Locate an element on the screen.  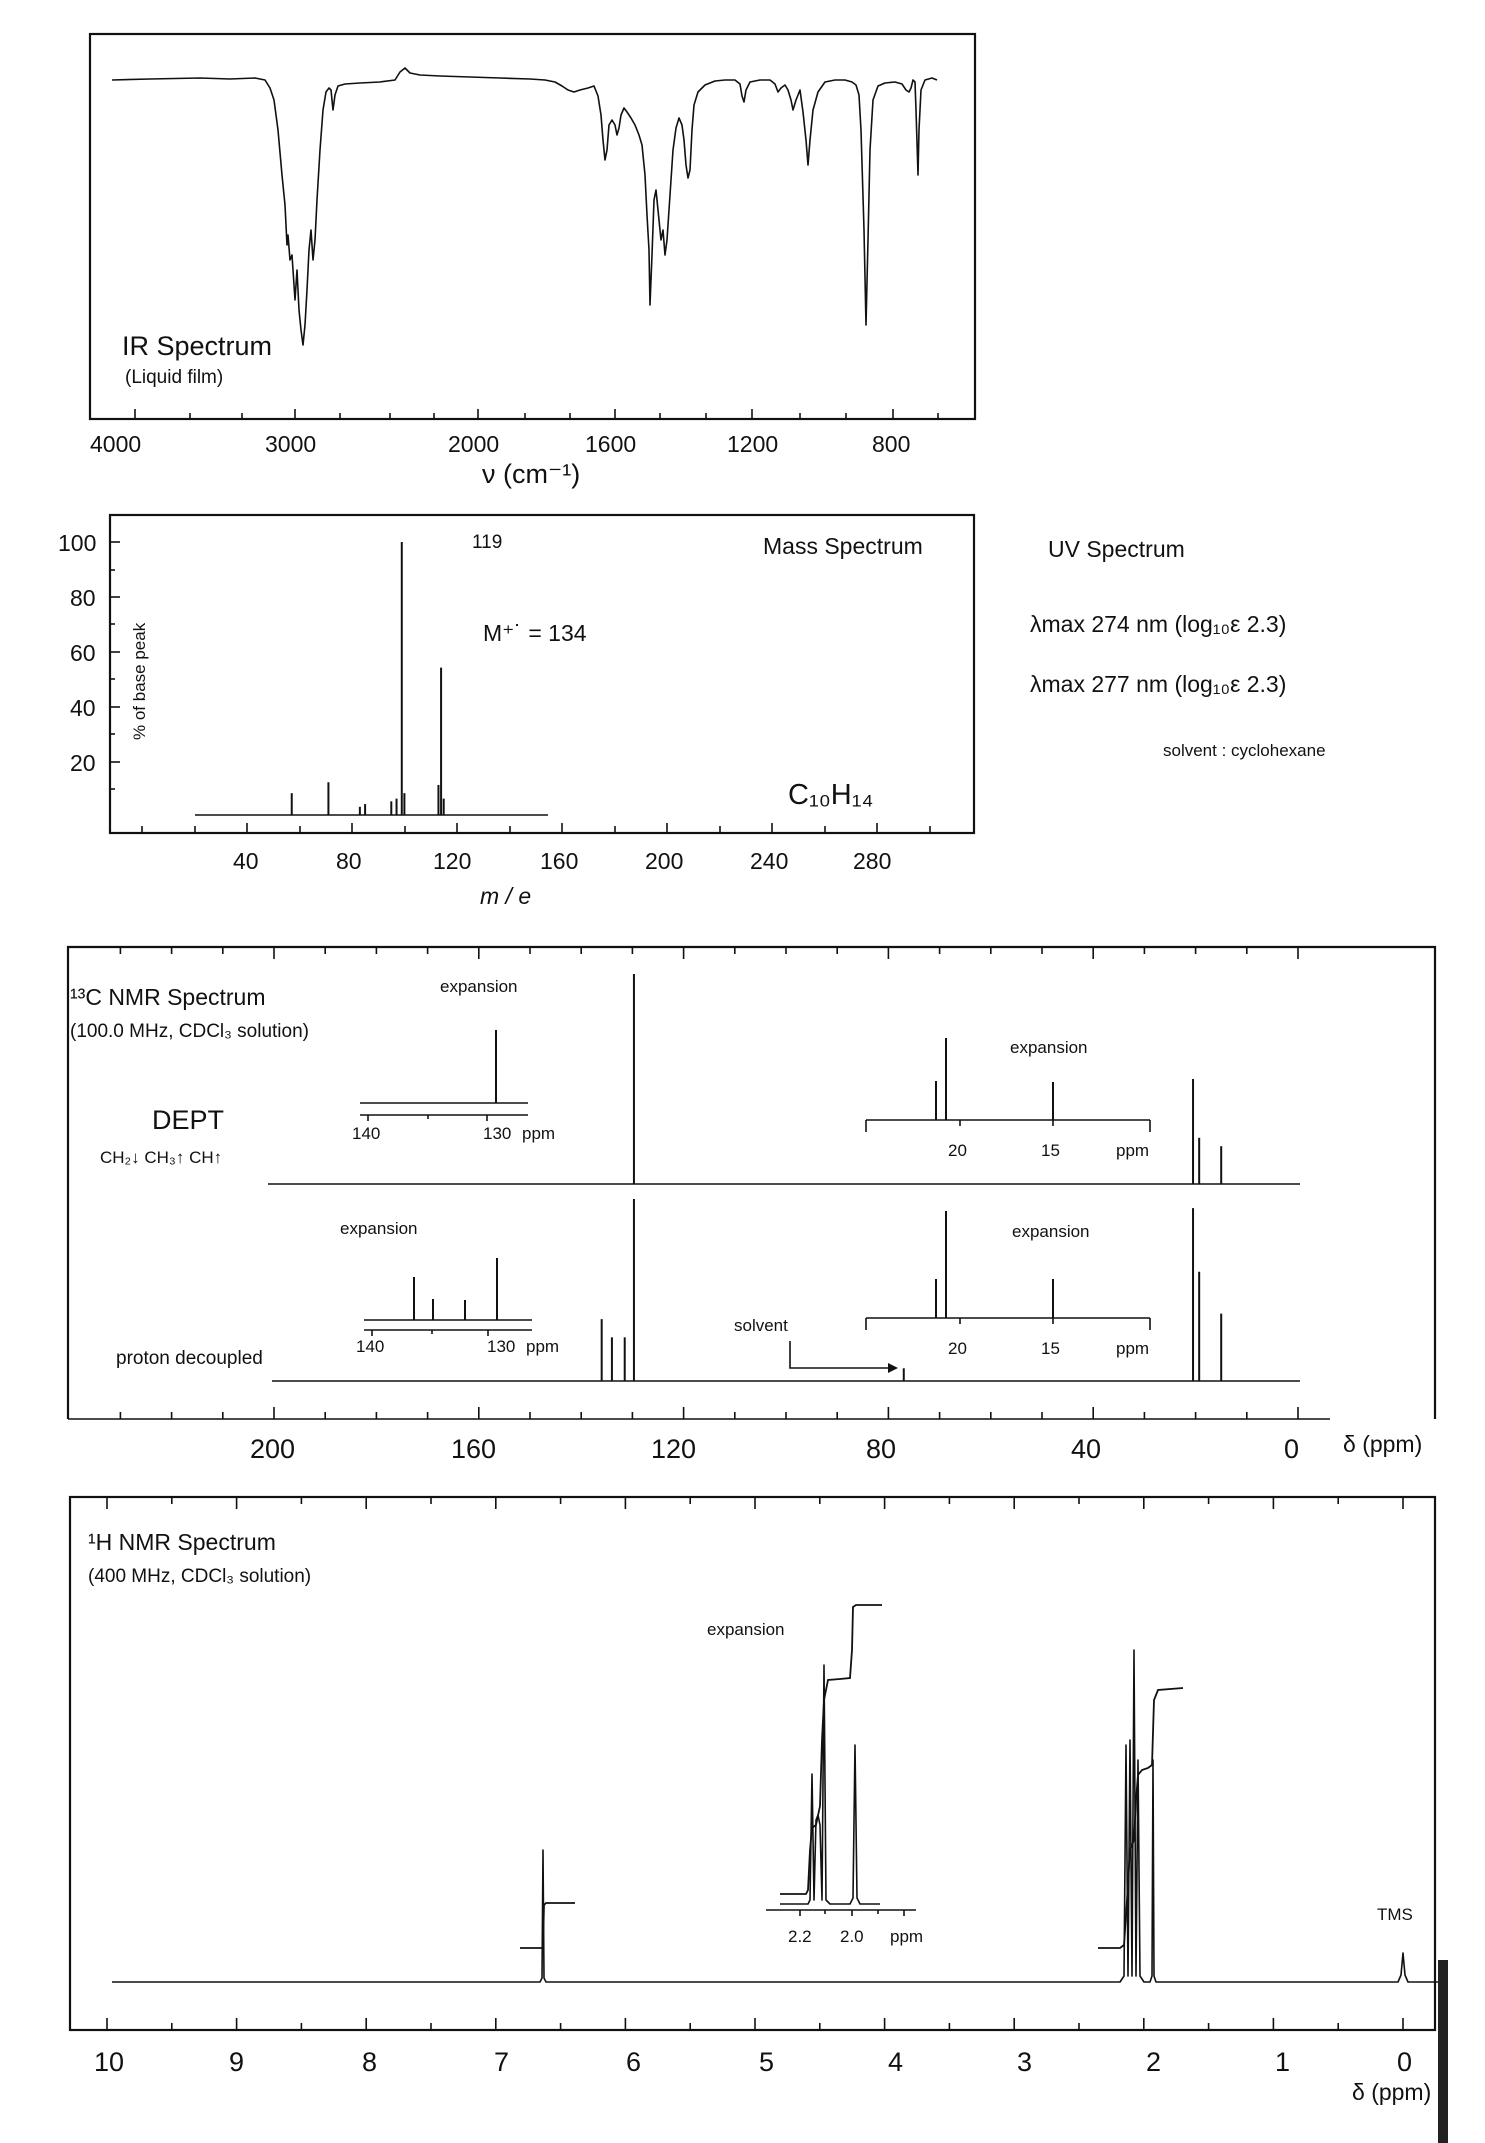
ir-ticks is located at coordinates (536, 414).